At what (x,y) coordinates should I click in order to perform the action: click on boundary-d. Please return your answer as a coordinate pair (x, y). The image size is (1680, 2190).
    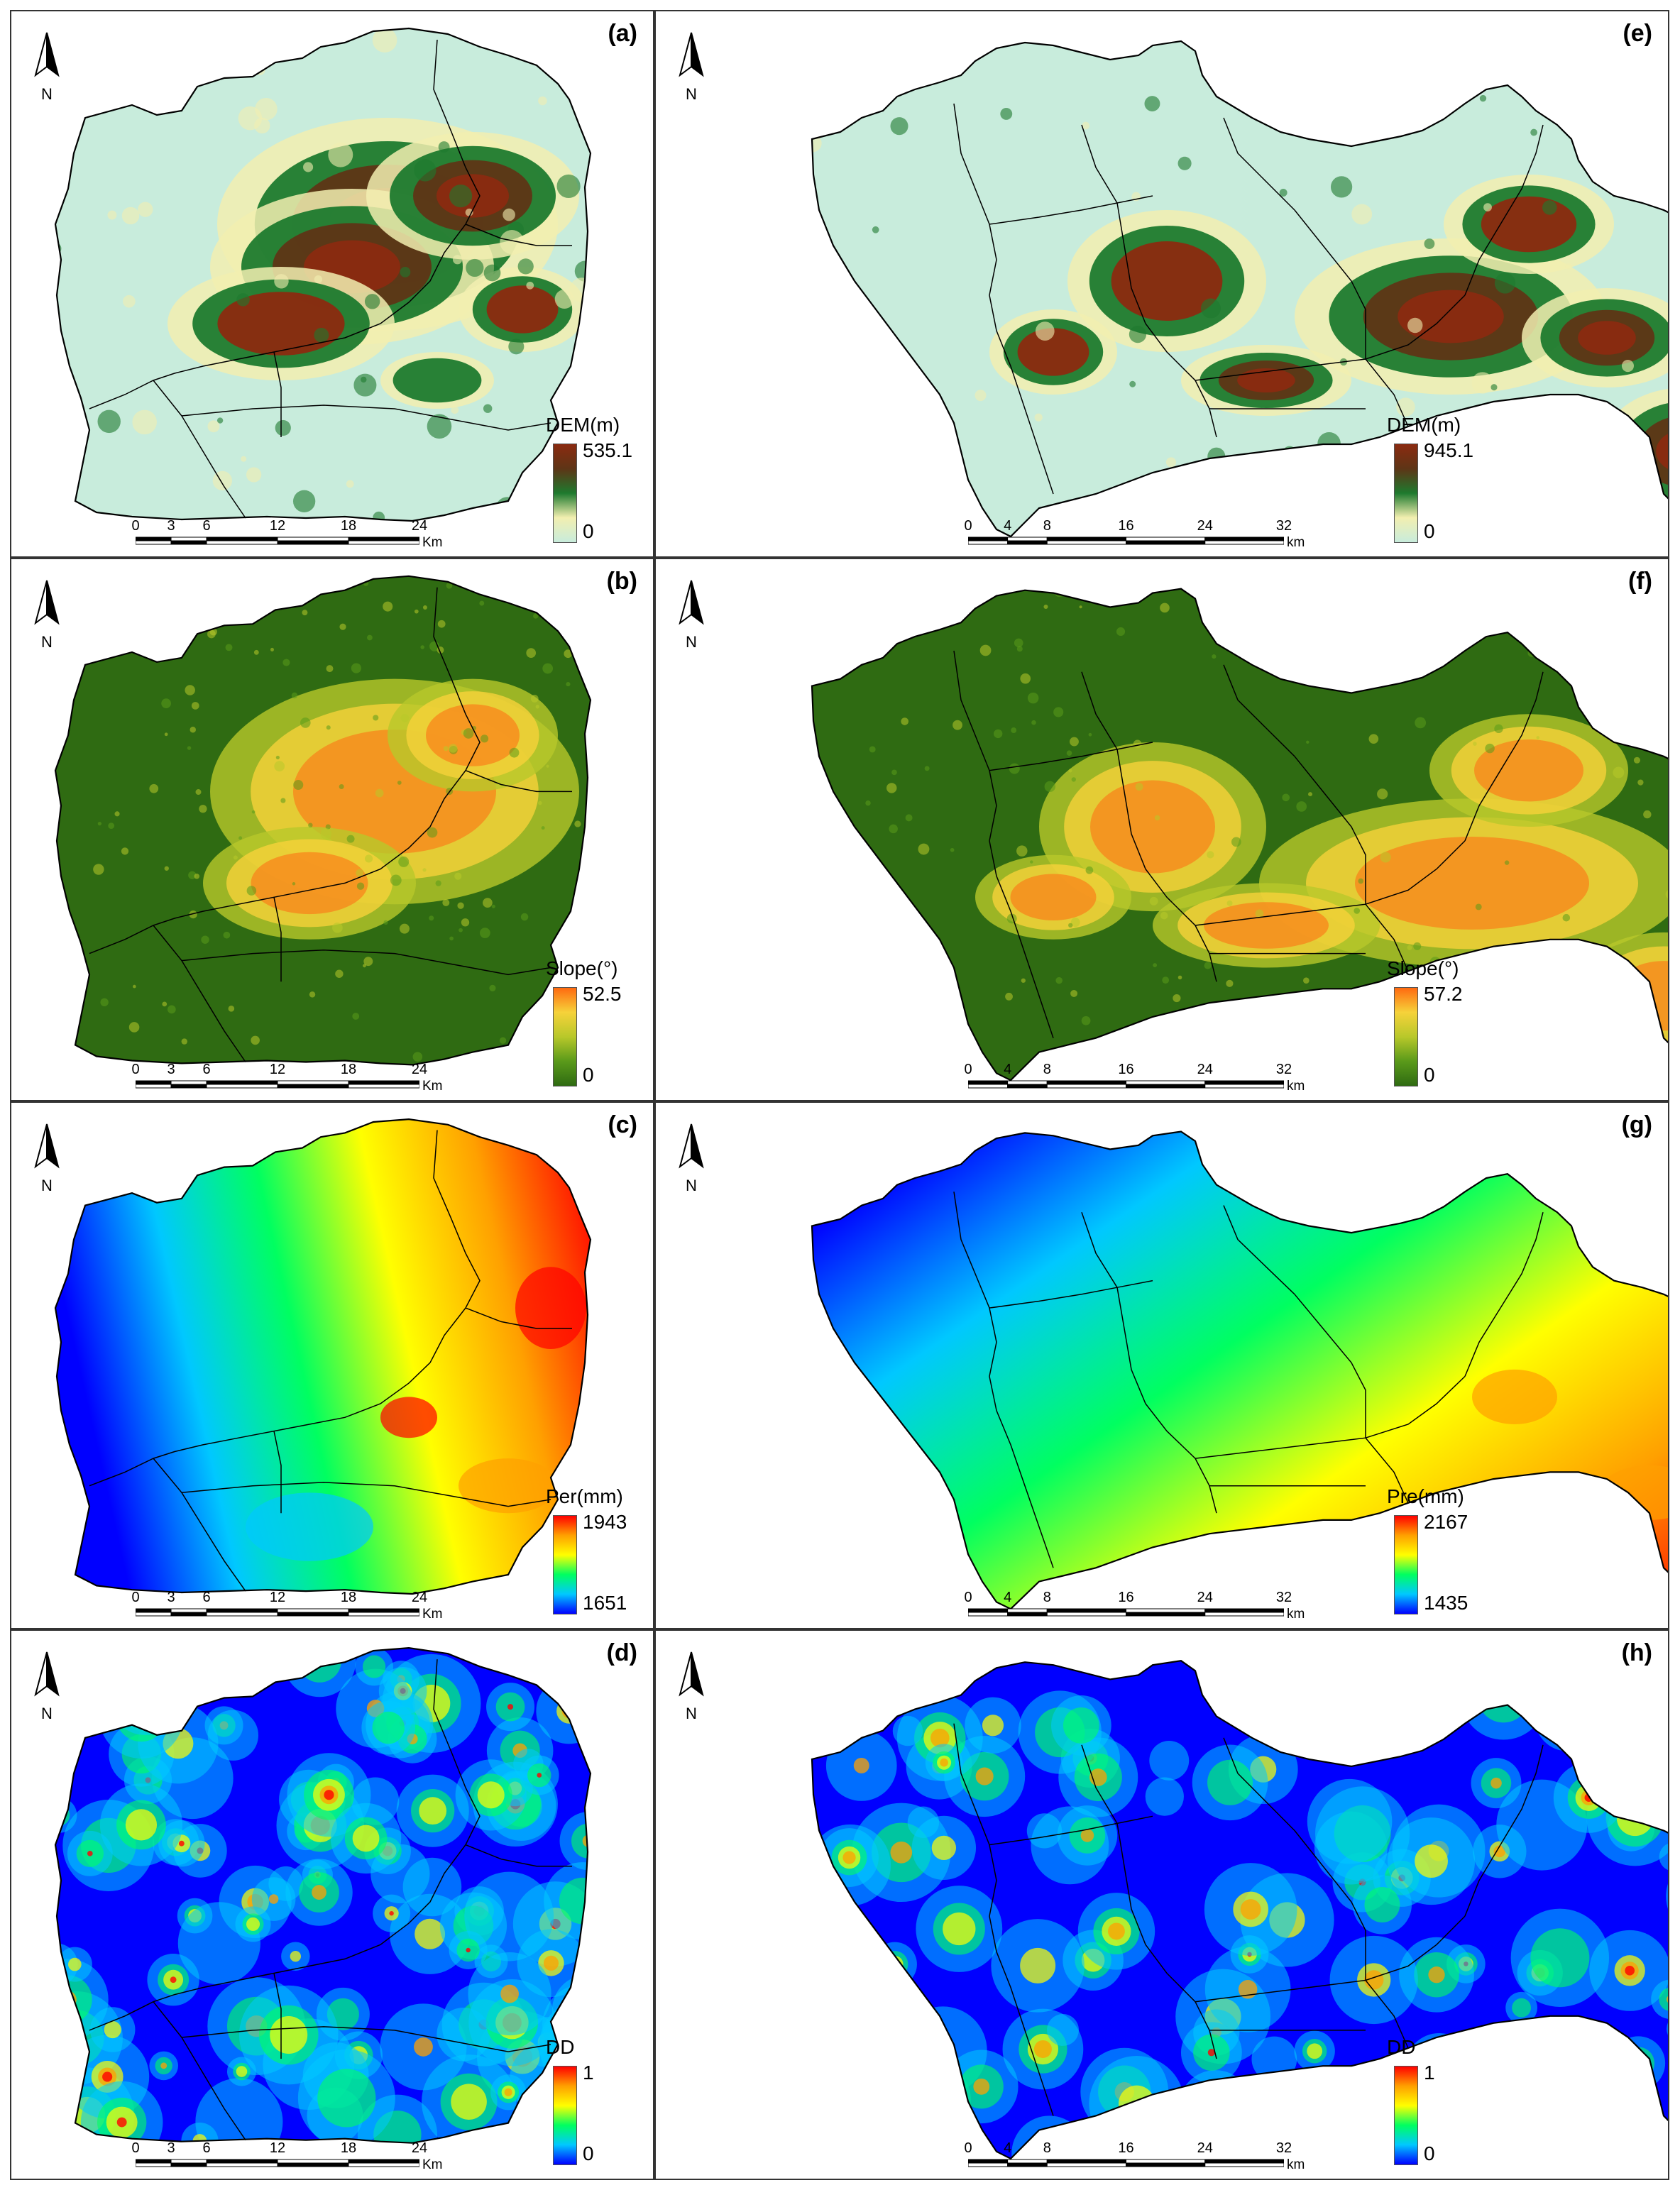
    Looking at the image, I should click on (323, 1895).